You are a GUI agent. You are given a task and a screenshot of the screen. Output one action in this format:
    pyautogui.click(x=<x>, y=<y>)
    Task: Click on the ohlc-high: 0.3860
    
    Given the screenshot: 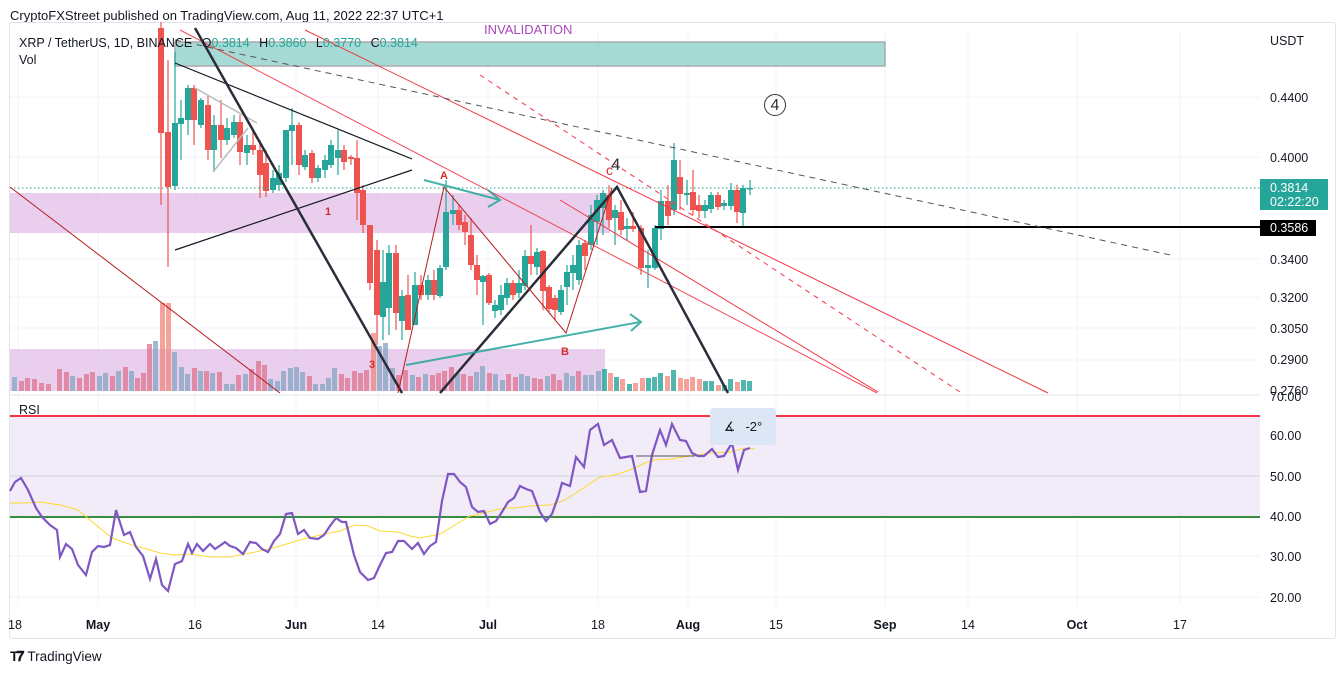 What is the action you would take?
    pyautogui.click(x=287, y=43)
    